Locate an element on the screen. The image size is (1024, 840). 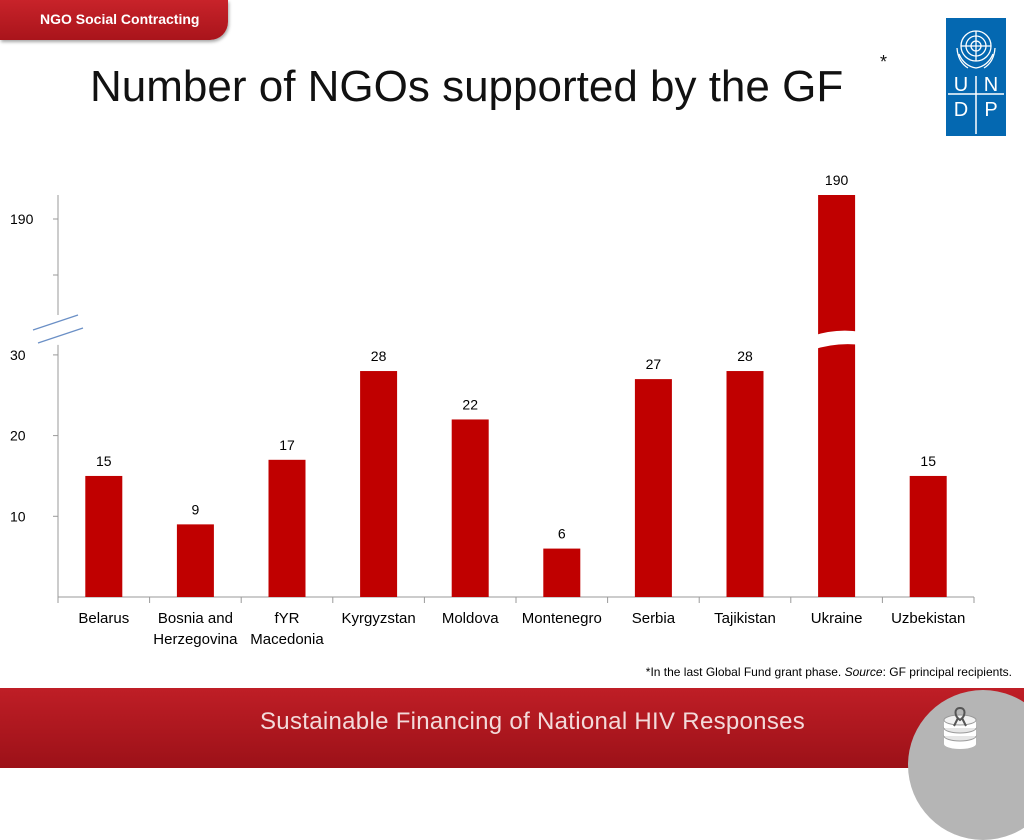
data-label: 9 is located at coordinates (196, 509).